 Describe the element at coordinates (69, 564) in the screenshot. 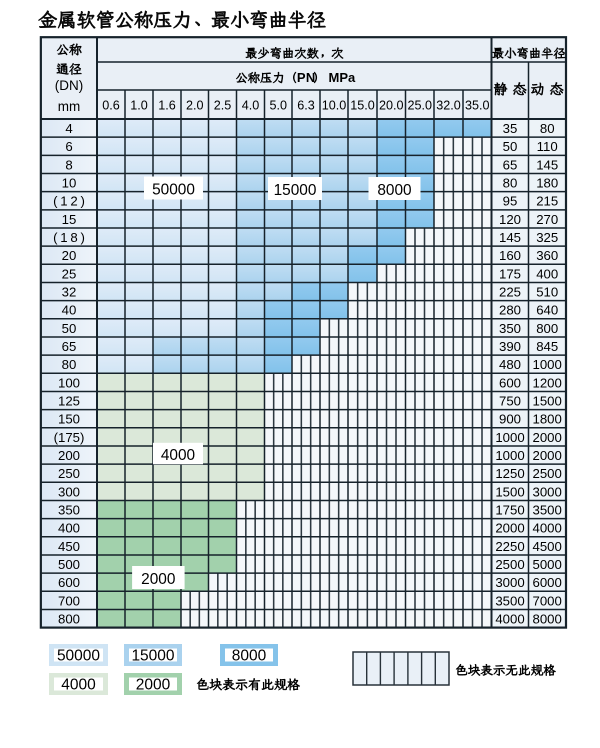

I see `svg-text: 500` at that location.